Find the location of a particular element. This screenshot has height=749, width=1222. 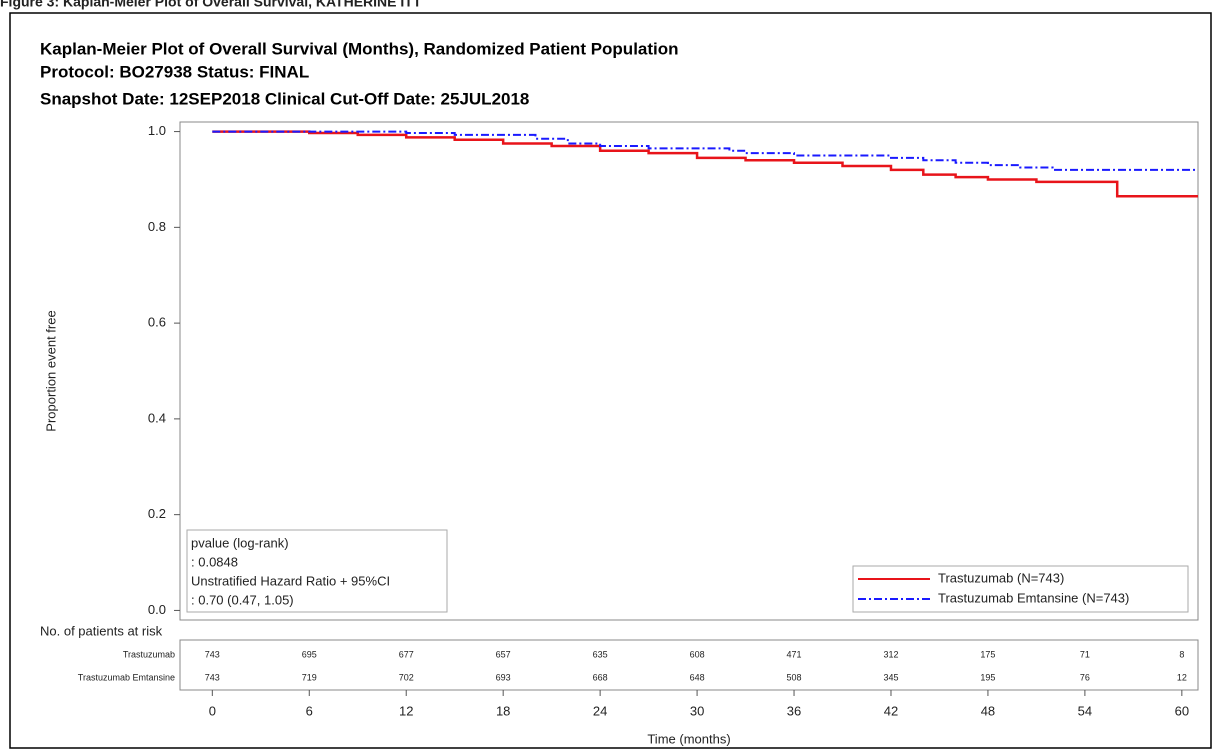

risk-count: 668 is located at coordinates (600, 677).